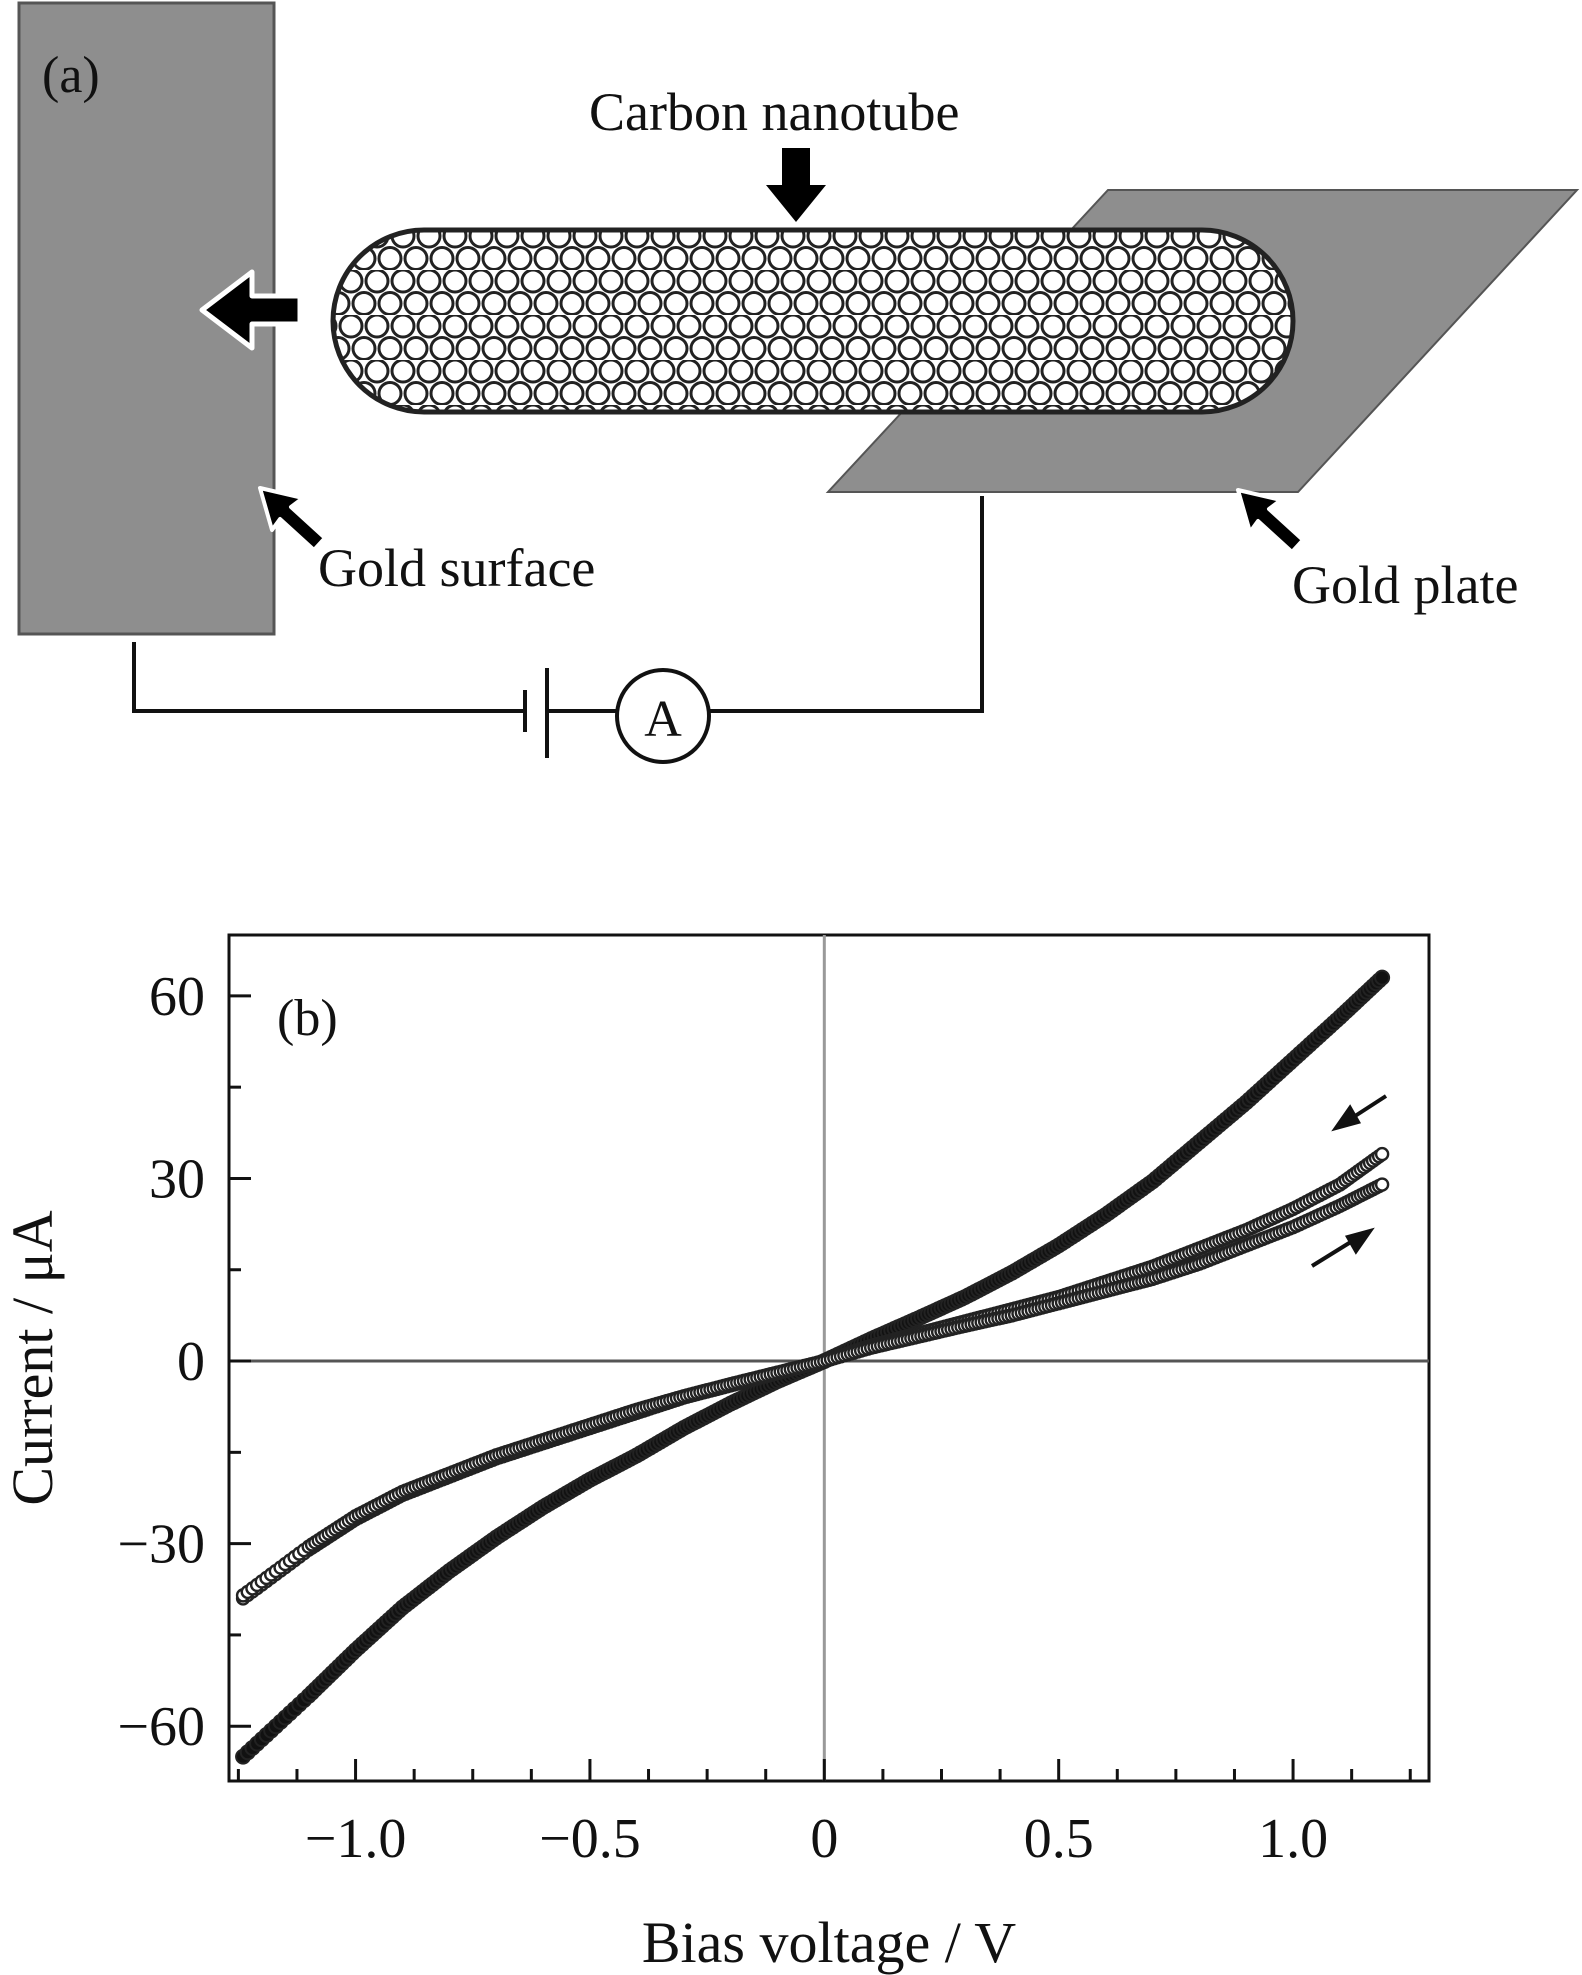 This screenshot has width=1582, height=1975. What do you see at coordinates (292, 519) in the screenshot?
I see `gold-surface-pointer-arrow-icon` at bounding box center [292, 519].